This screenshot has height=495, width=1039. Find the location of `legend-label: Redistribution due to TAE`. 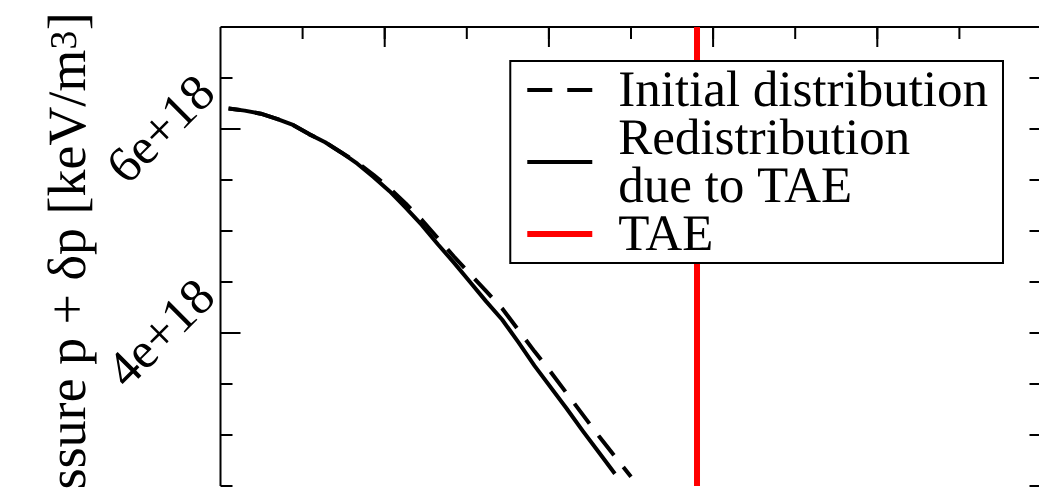

legend-label: Redistribution due to TAE is located at coordinates (764, 160).